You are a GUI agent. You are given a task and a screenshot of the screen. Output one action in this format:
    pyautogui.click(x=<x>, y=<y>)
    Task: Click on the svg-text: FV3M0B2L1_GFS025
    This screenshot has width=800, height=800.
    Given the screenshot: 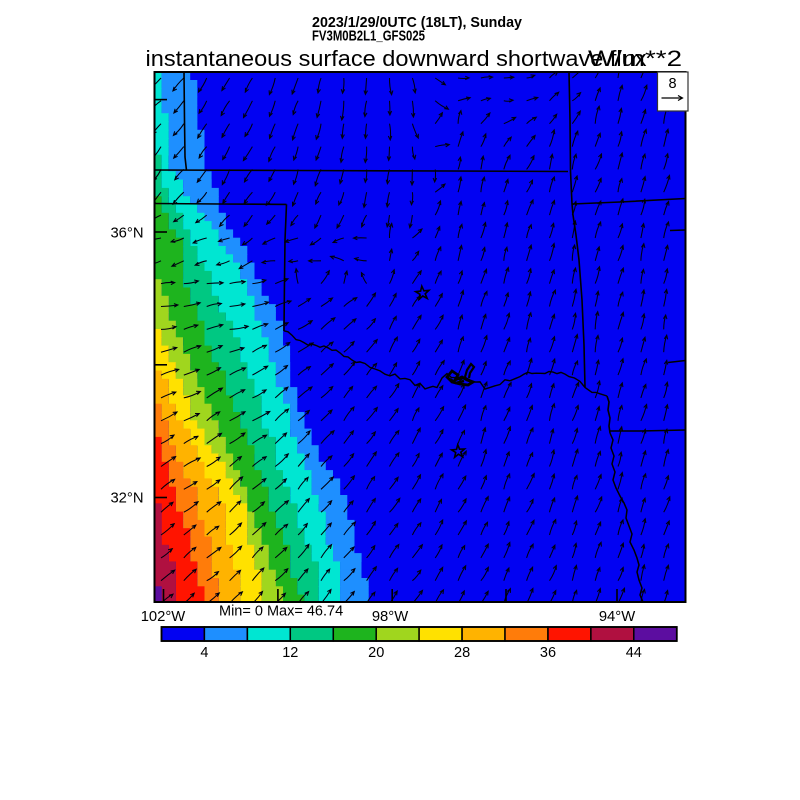 What is the action you would take?
    pyautogui.click(x=368, y=37)
    